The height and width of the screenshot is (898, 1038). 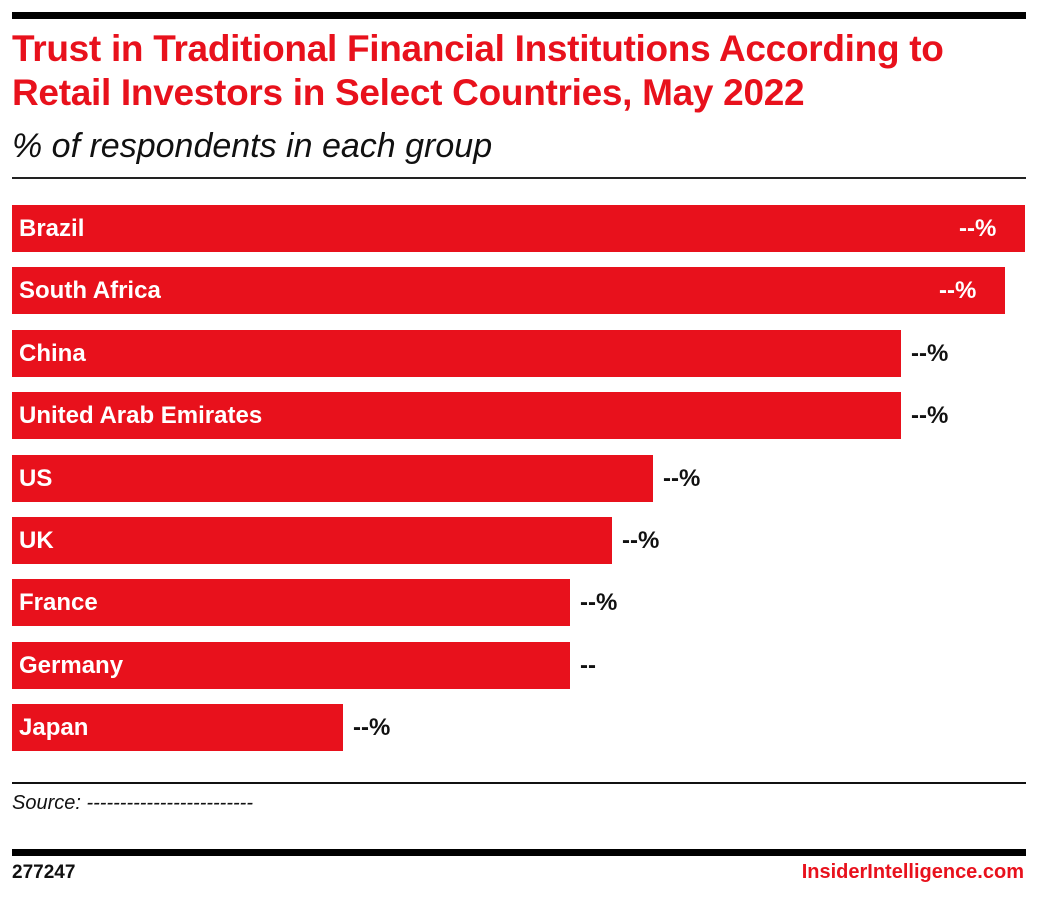 I want to click on bar-row: United Arab Emirates --%, so click(x=519, y=416).